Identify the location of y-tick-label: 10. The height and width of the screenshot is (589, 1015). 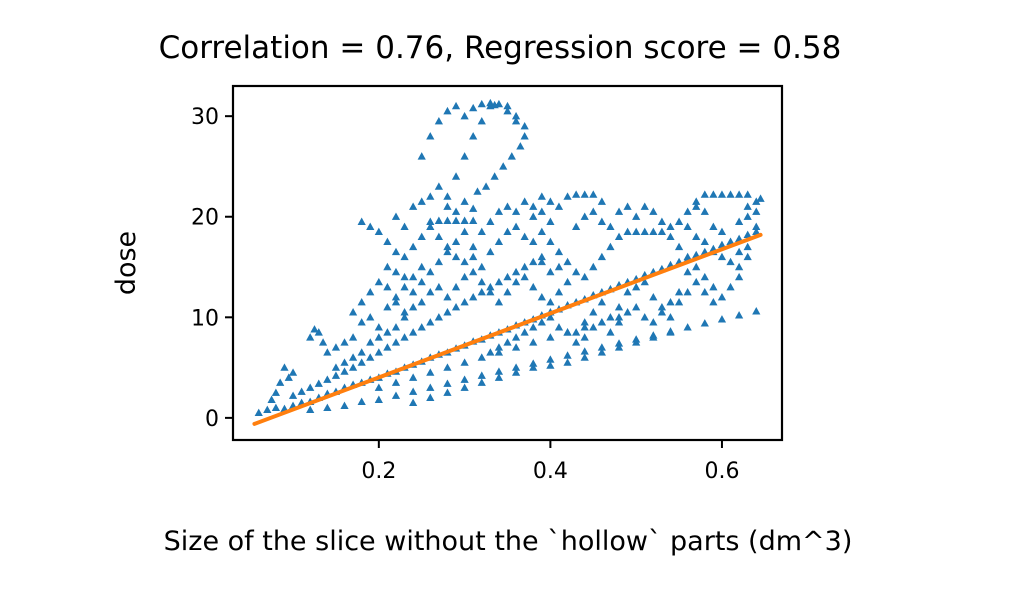
(205, 318).